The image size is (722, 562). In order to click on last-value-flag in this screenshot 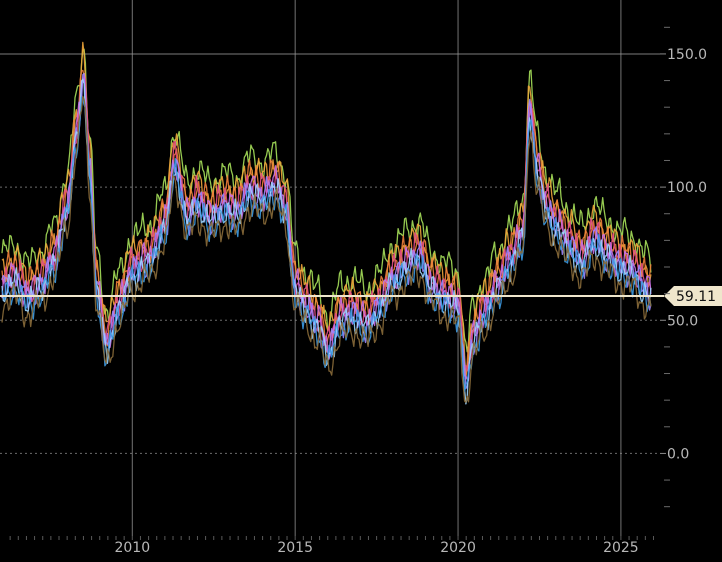, I will do `click(693, 296)`.